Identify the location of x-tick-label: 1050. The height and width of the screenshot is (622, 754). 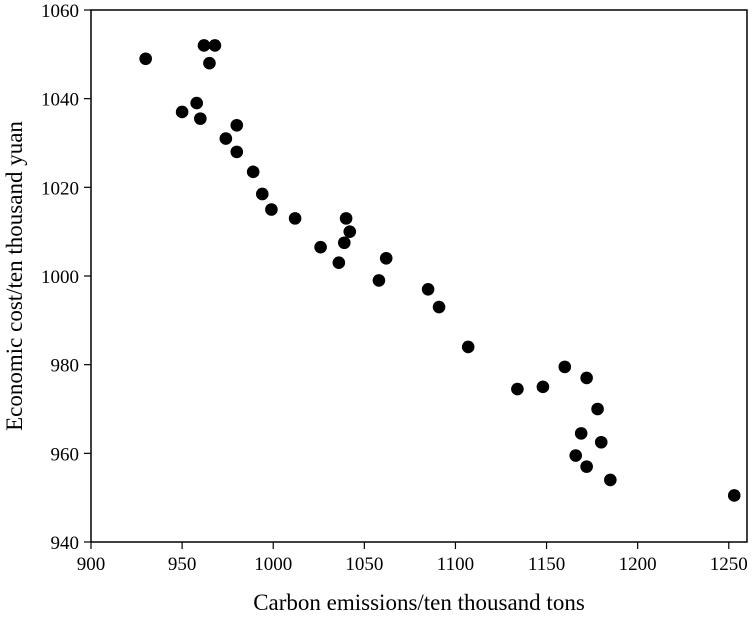
(364, 564).